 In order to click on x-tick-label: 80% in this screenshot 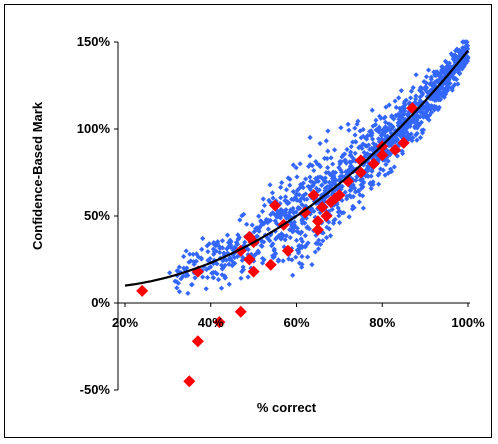, I will do `click(382, 322)`.